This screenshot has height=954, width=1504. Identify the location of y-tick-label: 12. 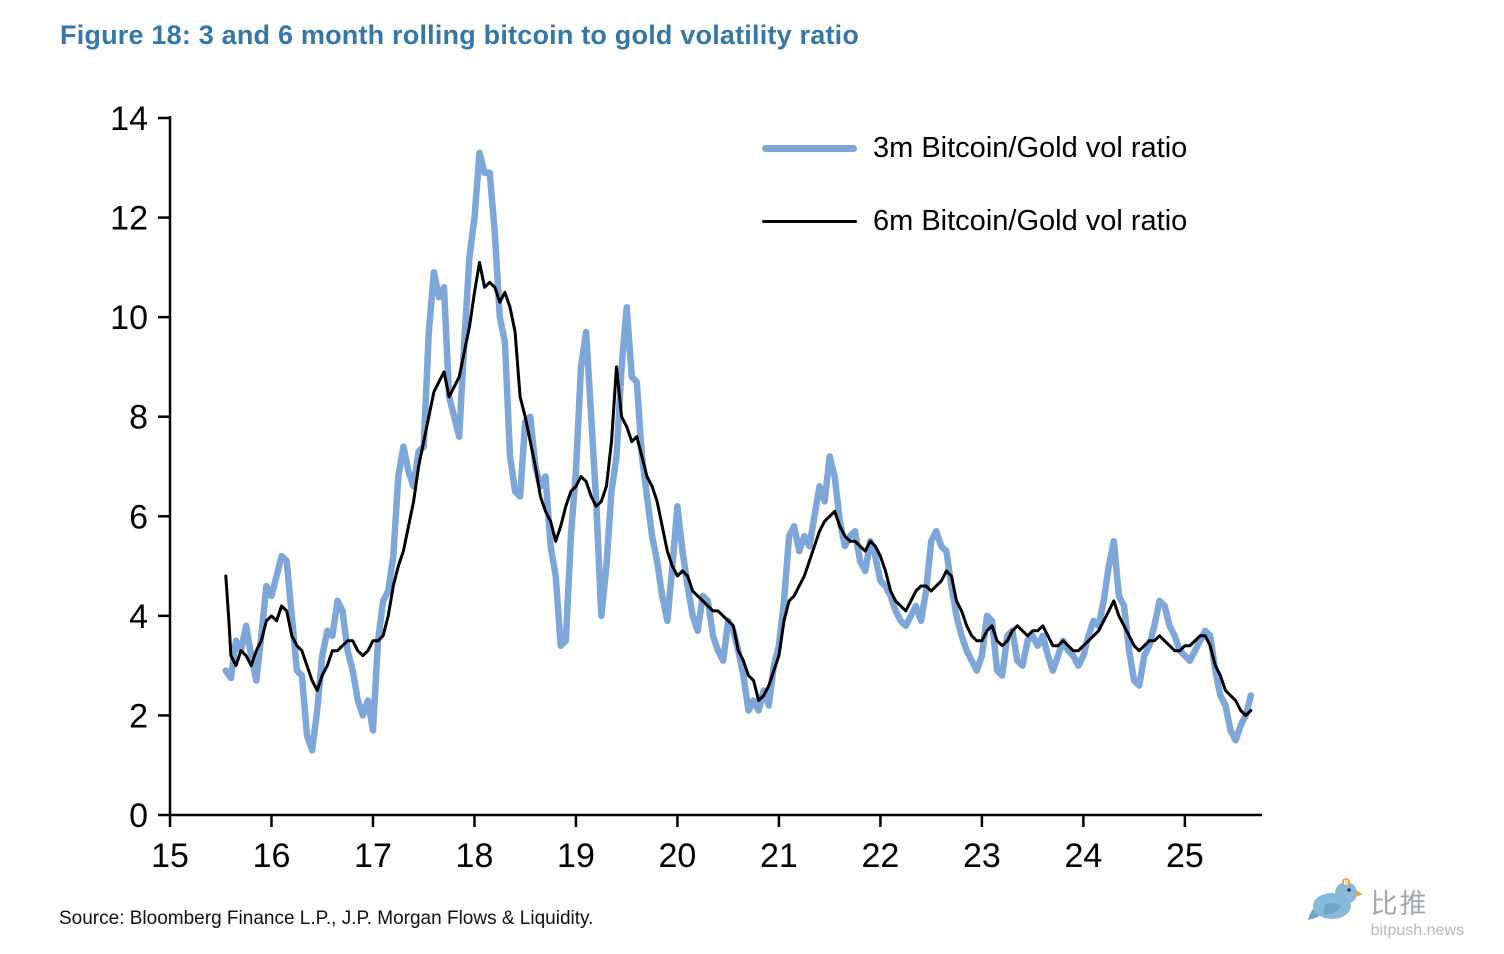
(129, 219).